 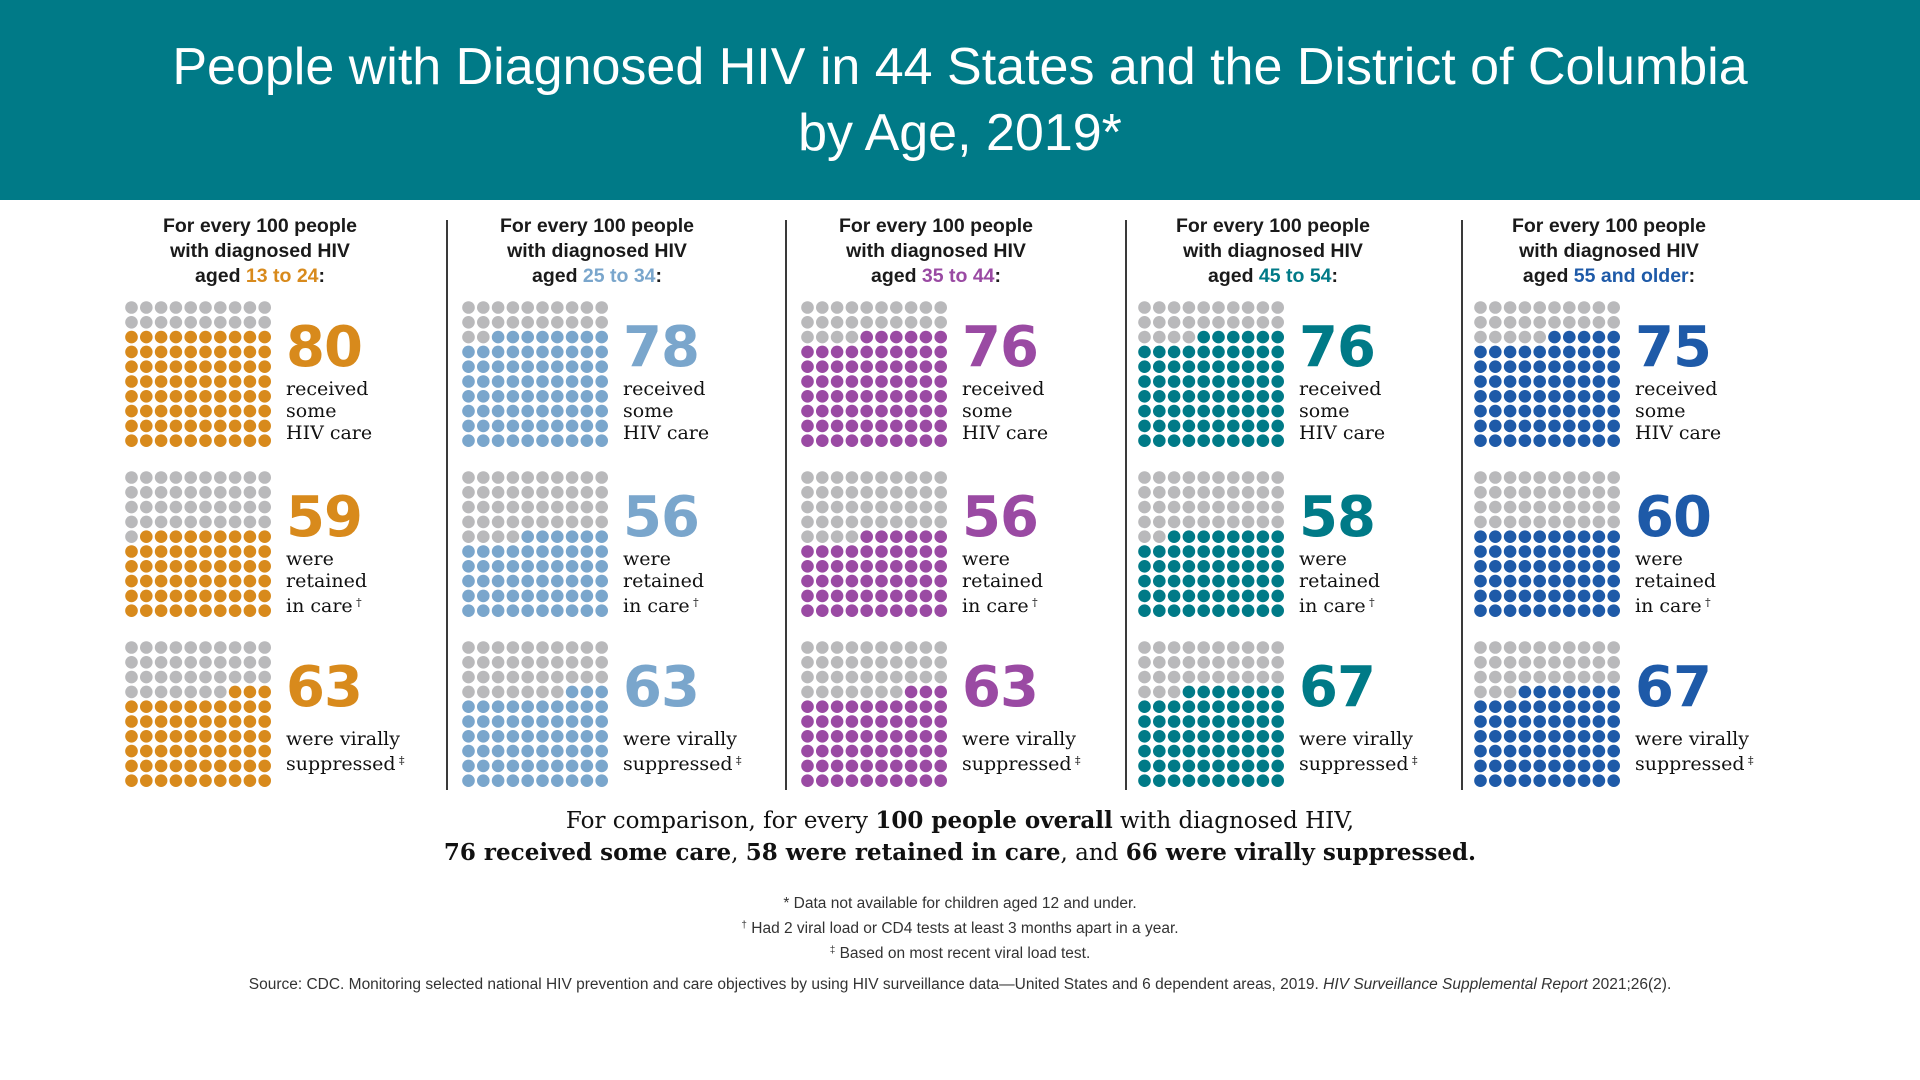 What do you see at coordinates (1369, 581) in the screenshot?
I see `metric-label-line: retained` at bounding box center [1369, 581].